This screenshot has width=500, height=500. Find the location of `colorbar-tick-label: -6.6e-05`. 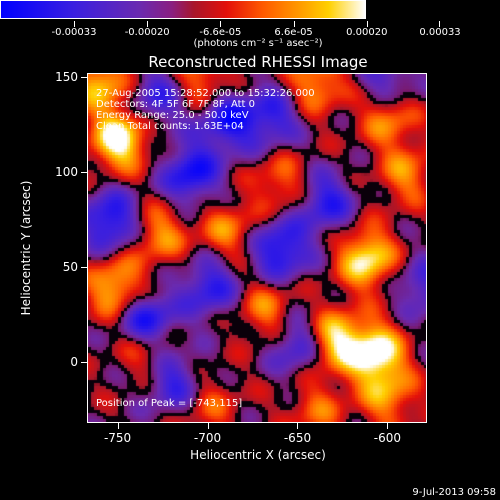

colorbar-tick-label: -6.6e-05 is located at coordinates (220, 32).